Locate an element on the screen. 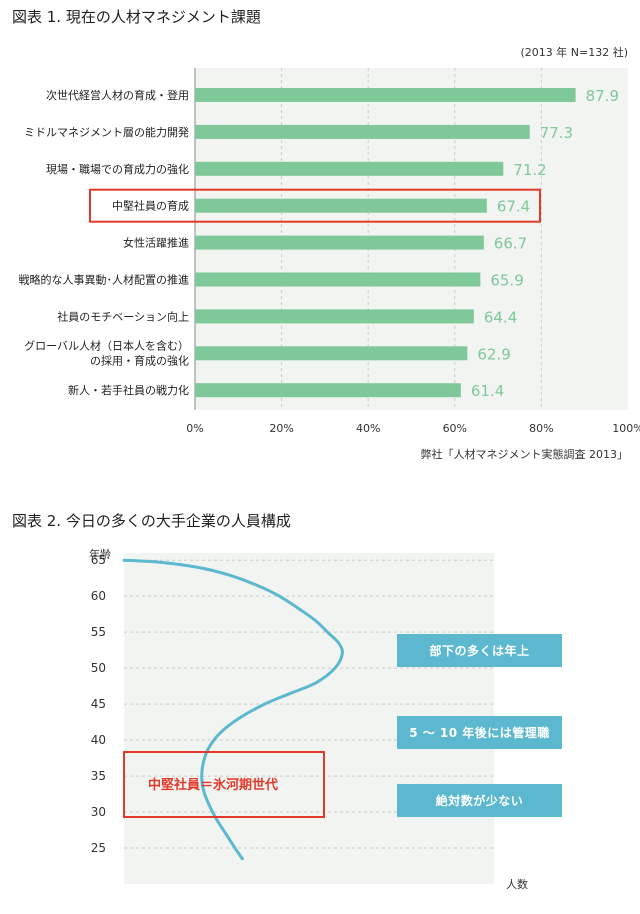 This screenshot has width=640, height=914. chart2-y-tick-label: 65 is located at coordinates (98, 560).